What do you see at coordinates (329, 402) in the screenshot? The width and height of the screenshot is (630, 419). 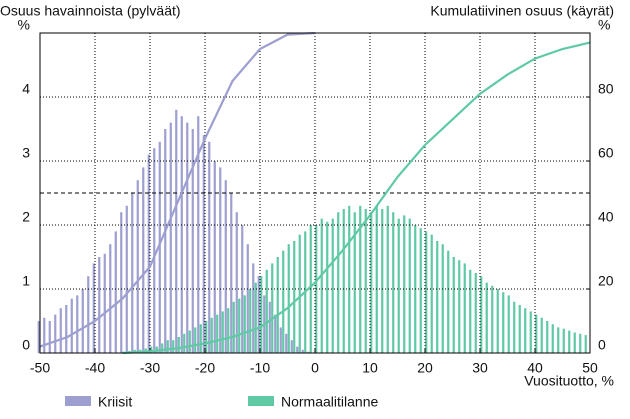 I see `legend-label: Normaalitilanne` at bounding box center [329, 402].